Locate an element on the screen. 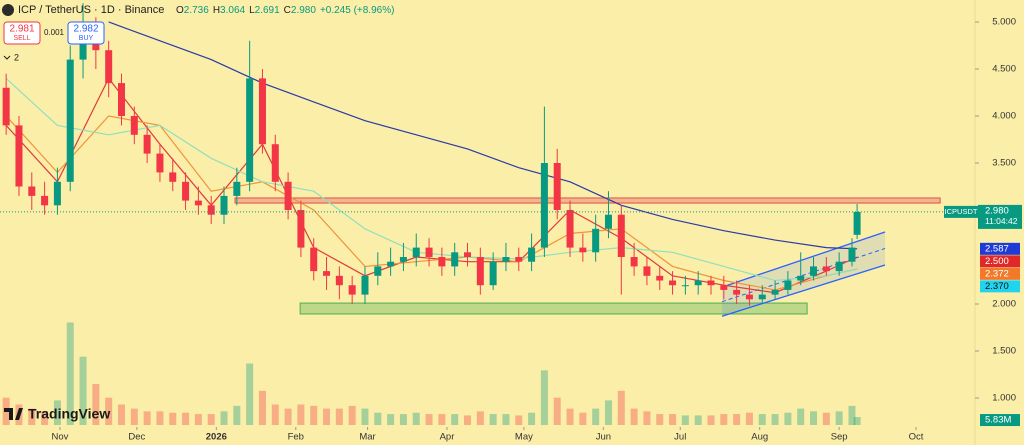 The height and width of the screenshot is (445, 1024). buy-price: 2.982 is located at coordinates (85, 29).